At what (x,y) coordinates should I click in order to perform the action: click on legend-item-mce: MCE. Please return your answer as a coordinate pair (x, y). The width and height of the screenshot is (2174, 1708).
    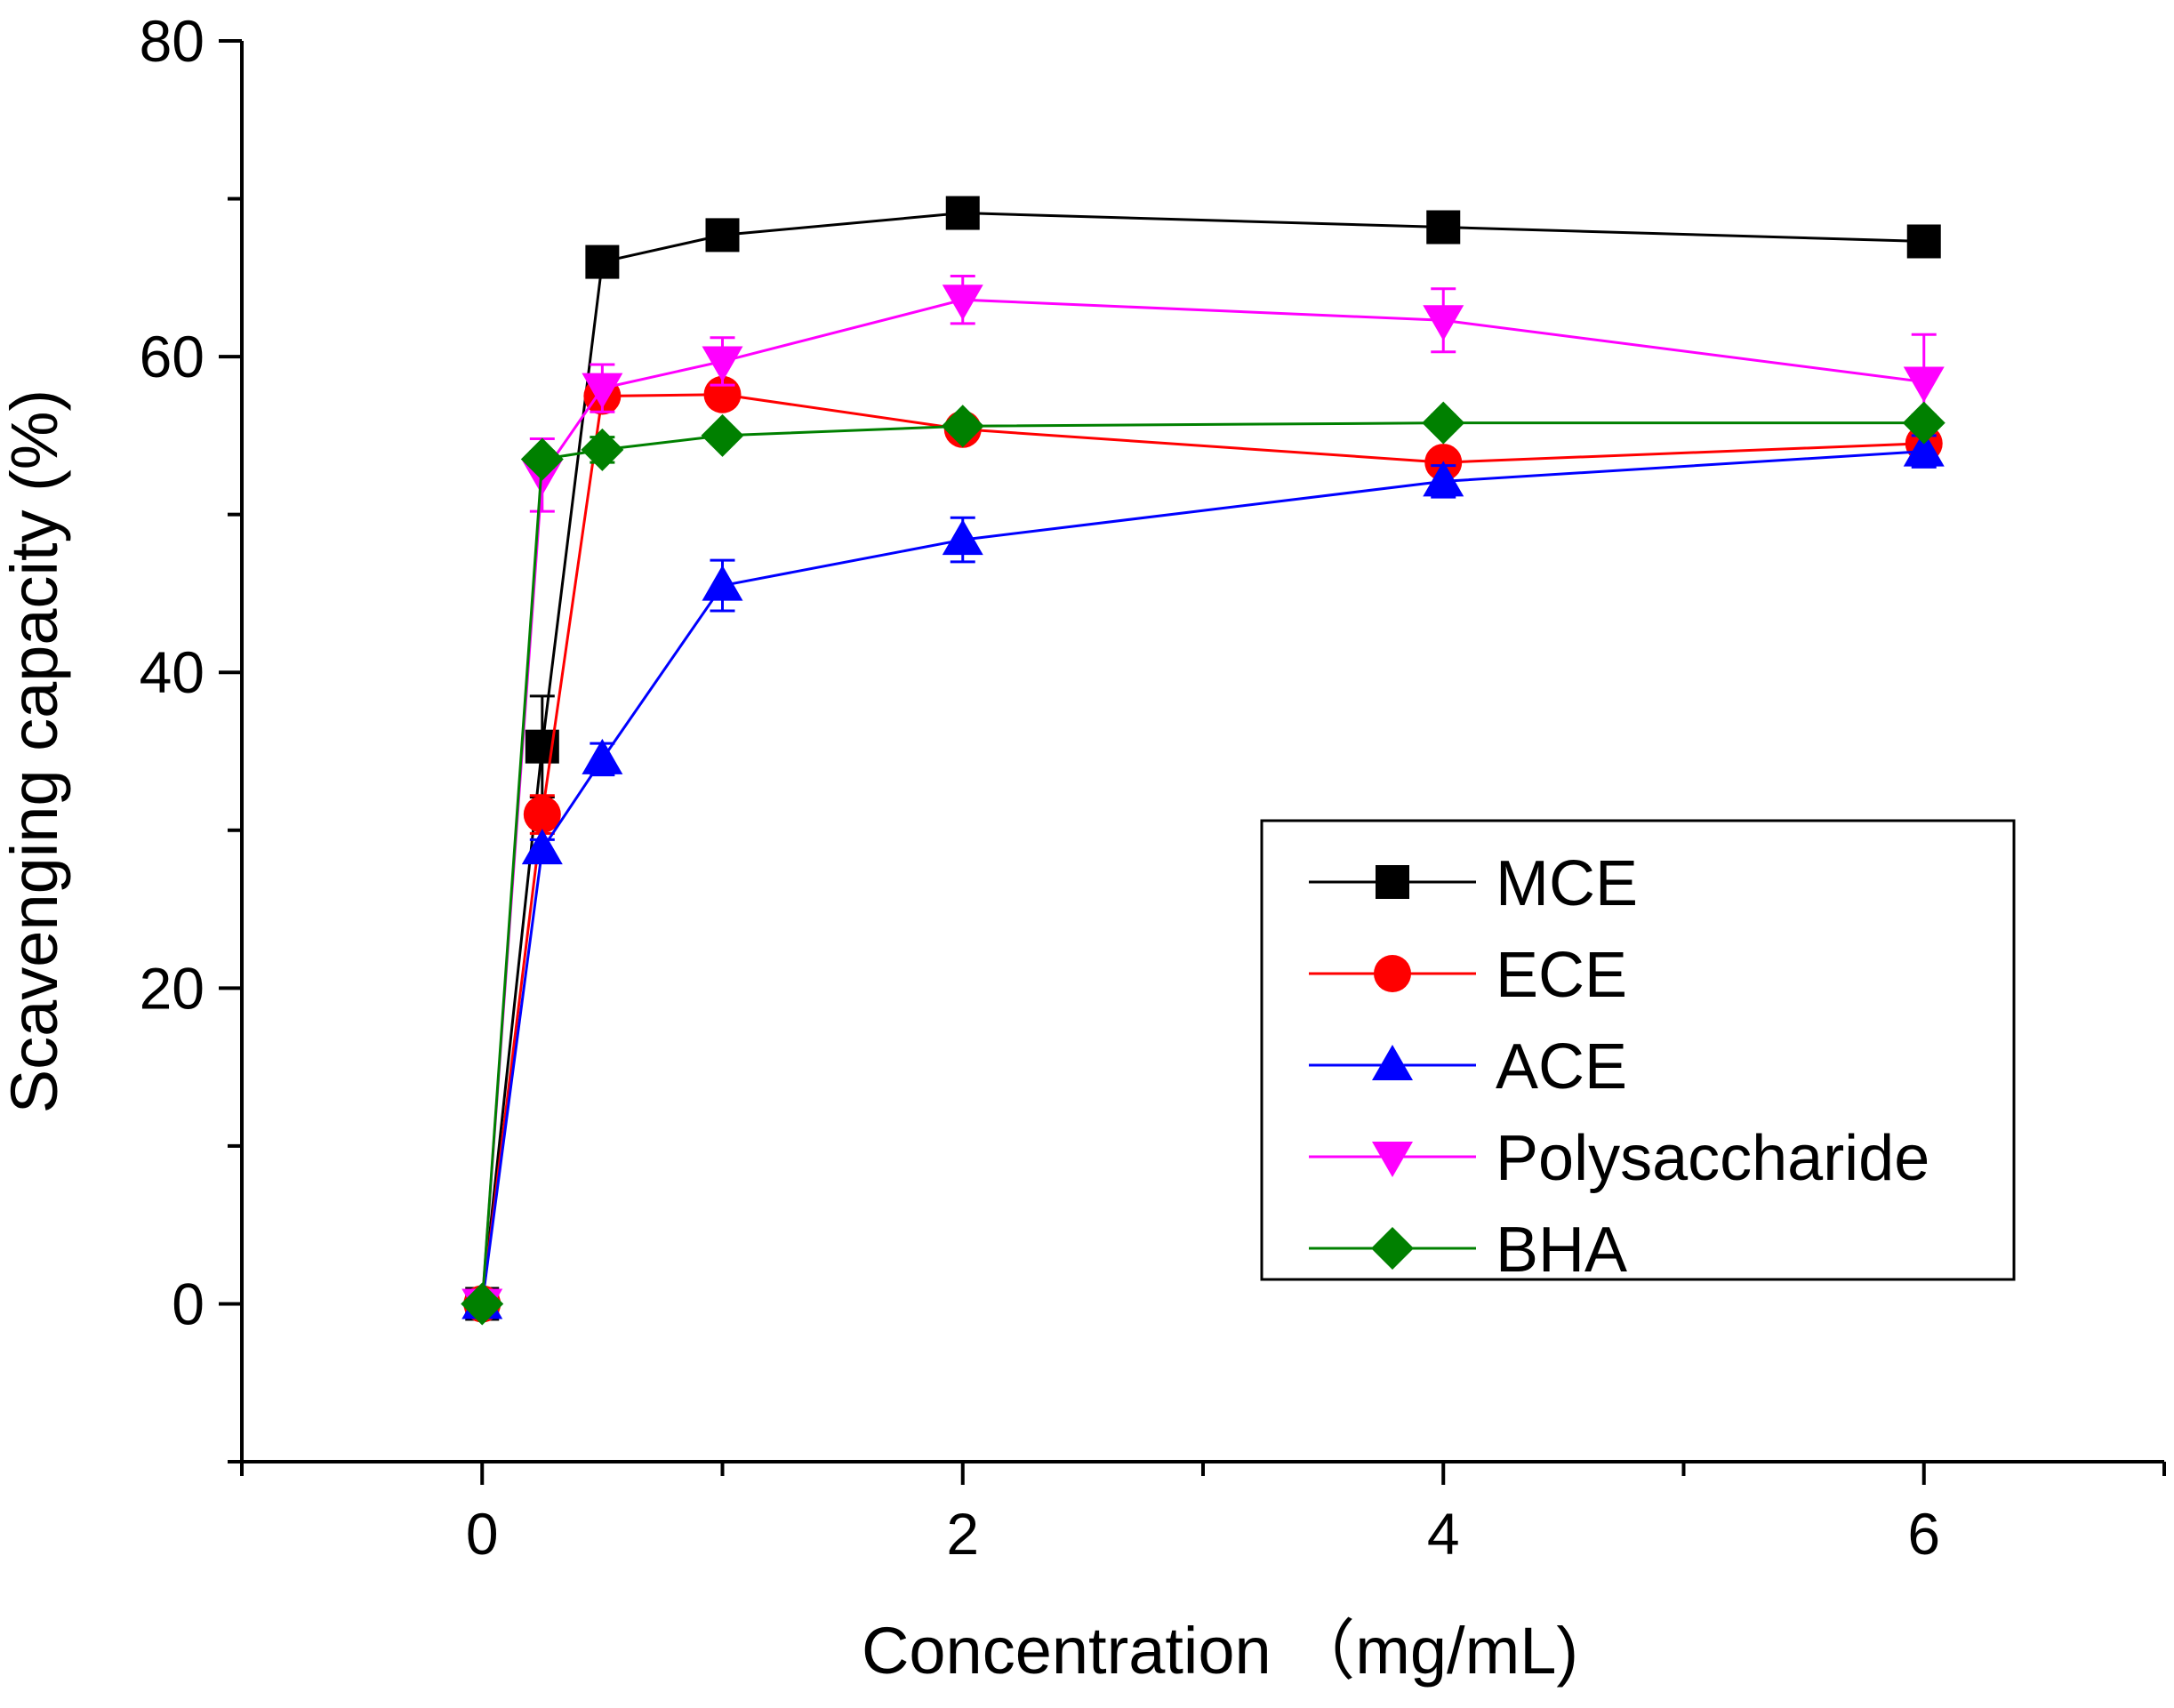
    Looking at the image, I should click on (1473, 883).